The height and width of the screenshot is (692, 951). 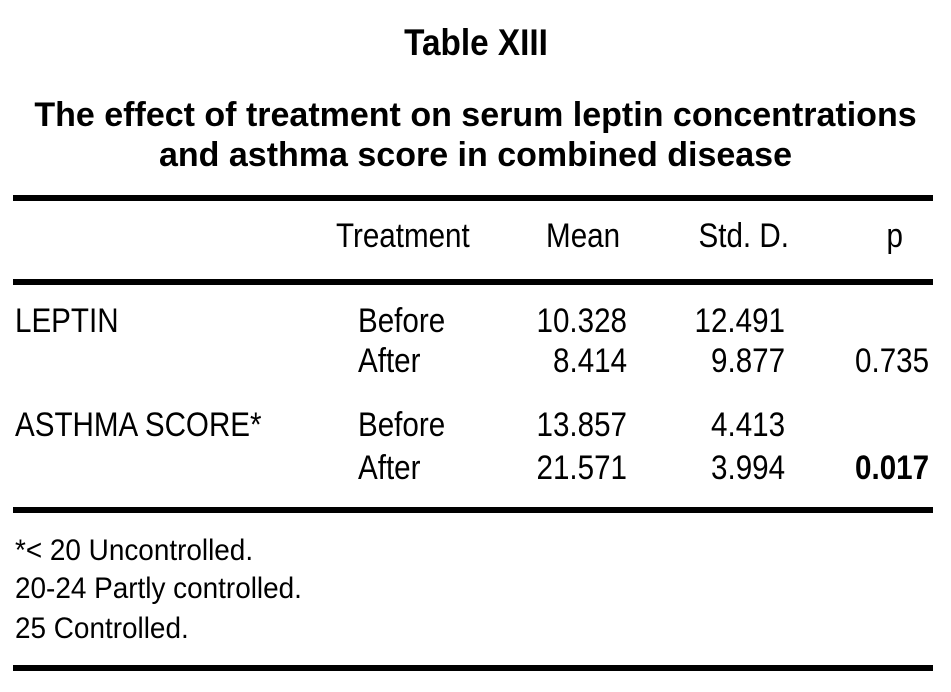 I want to click on cell-asthma-after-mean: 21.571, so click(x=581, y=468).